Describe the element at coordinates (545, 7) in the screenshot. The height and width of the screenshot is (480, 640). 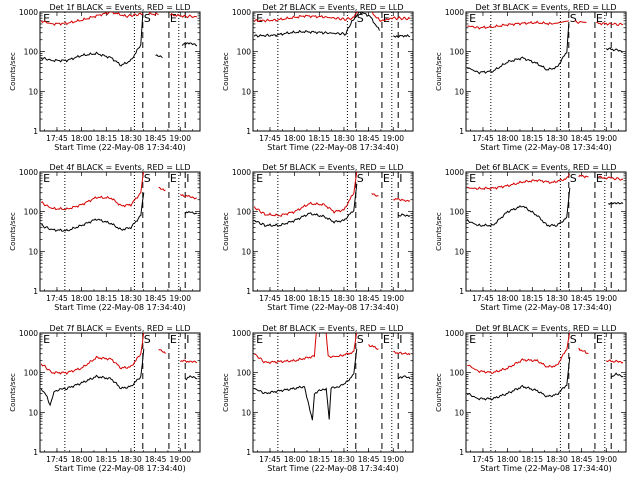
I see `panel-title: Det 3f BLACK = Events, RED = LLD` at that location.